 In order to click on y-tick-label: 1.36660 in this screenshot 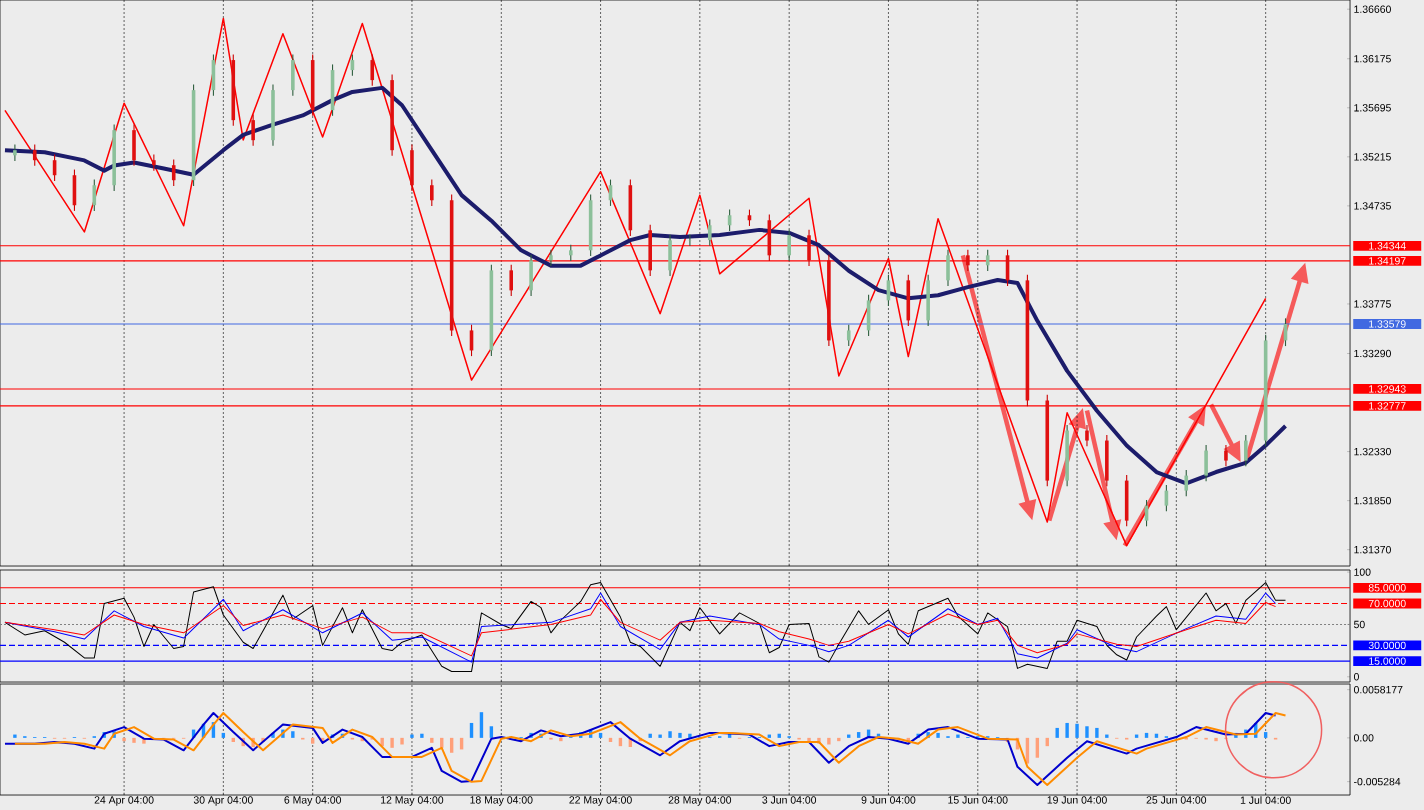, I will do `click(1372, 9)`.